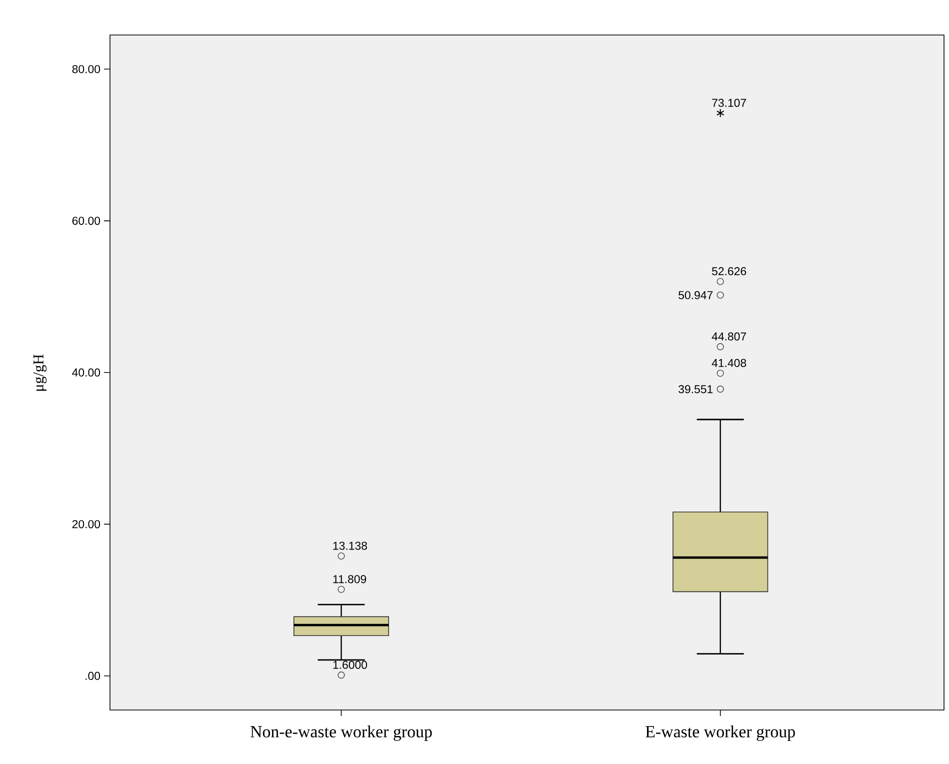 Image resolution: width=949 pixels, height=764 pixels. Describe the element at coordinates (350, 664) in the screenshot. I see `annotation: 1.6000` at that location.